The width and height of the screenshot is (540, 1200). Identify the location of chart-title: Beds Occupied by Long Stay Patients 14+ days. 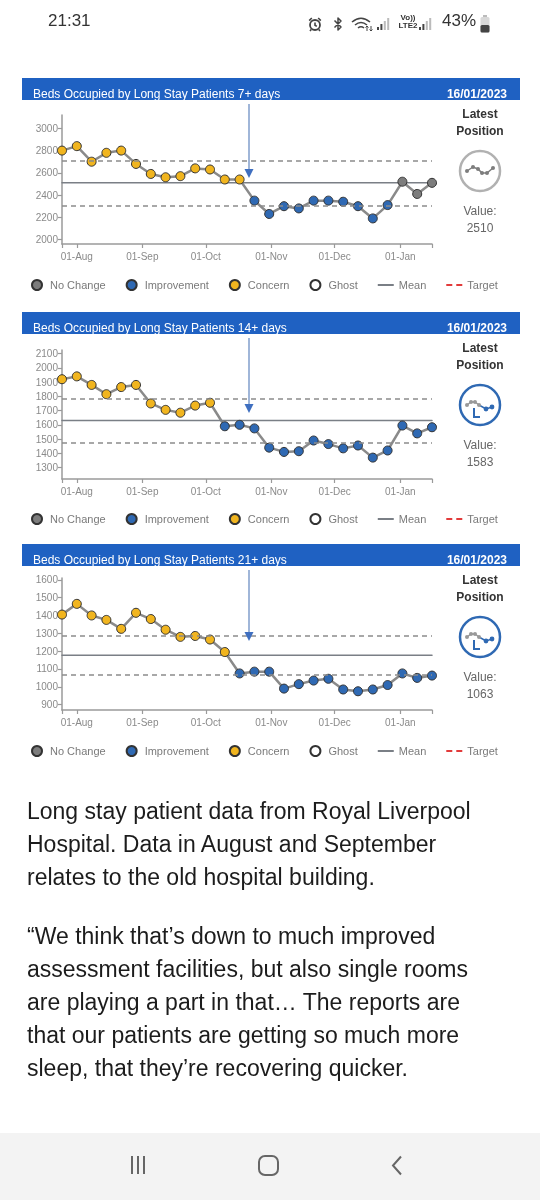
(160, 328).